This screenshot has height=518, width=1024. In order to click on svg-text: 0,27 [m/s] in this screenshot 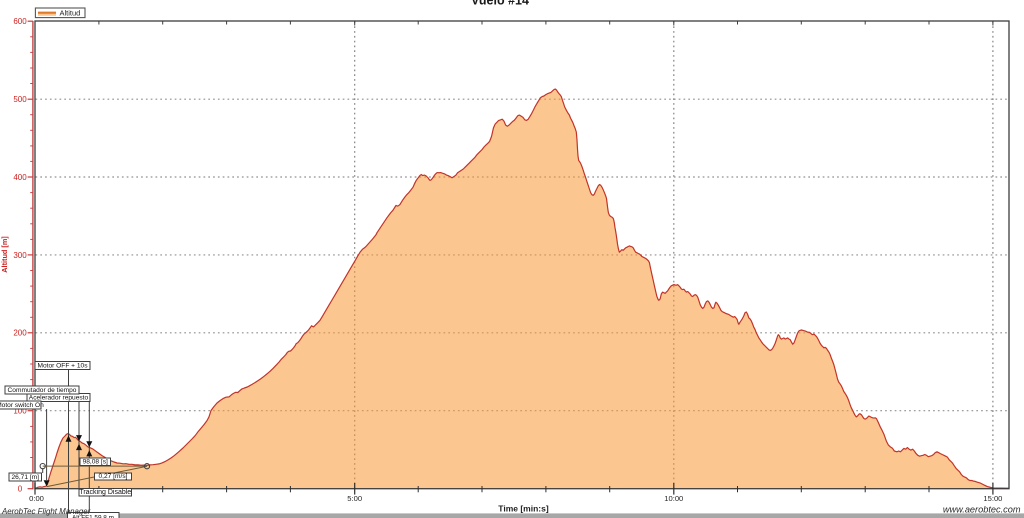, I will do `click(113, 476)`.